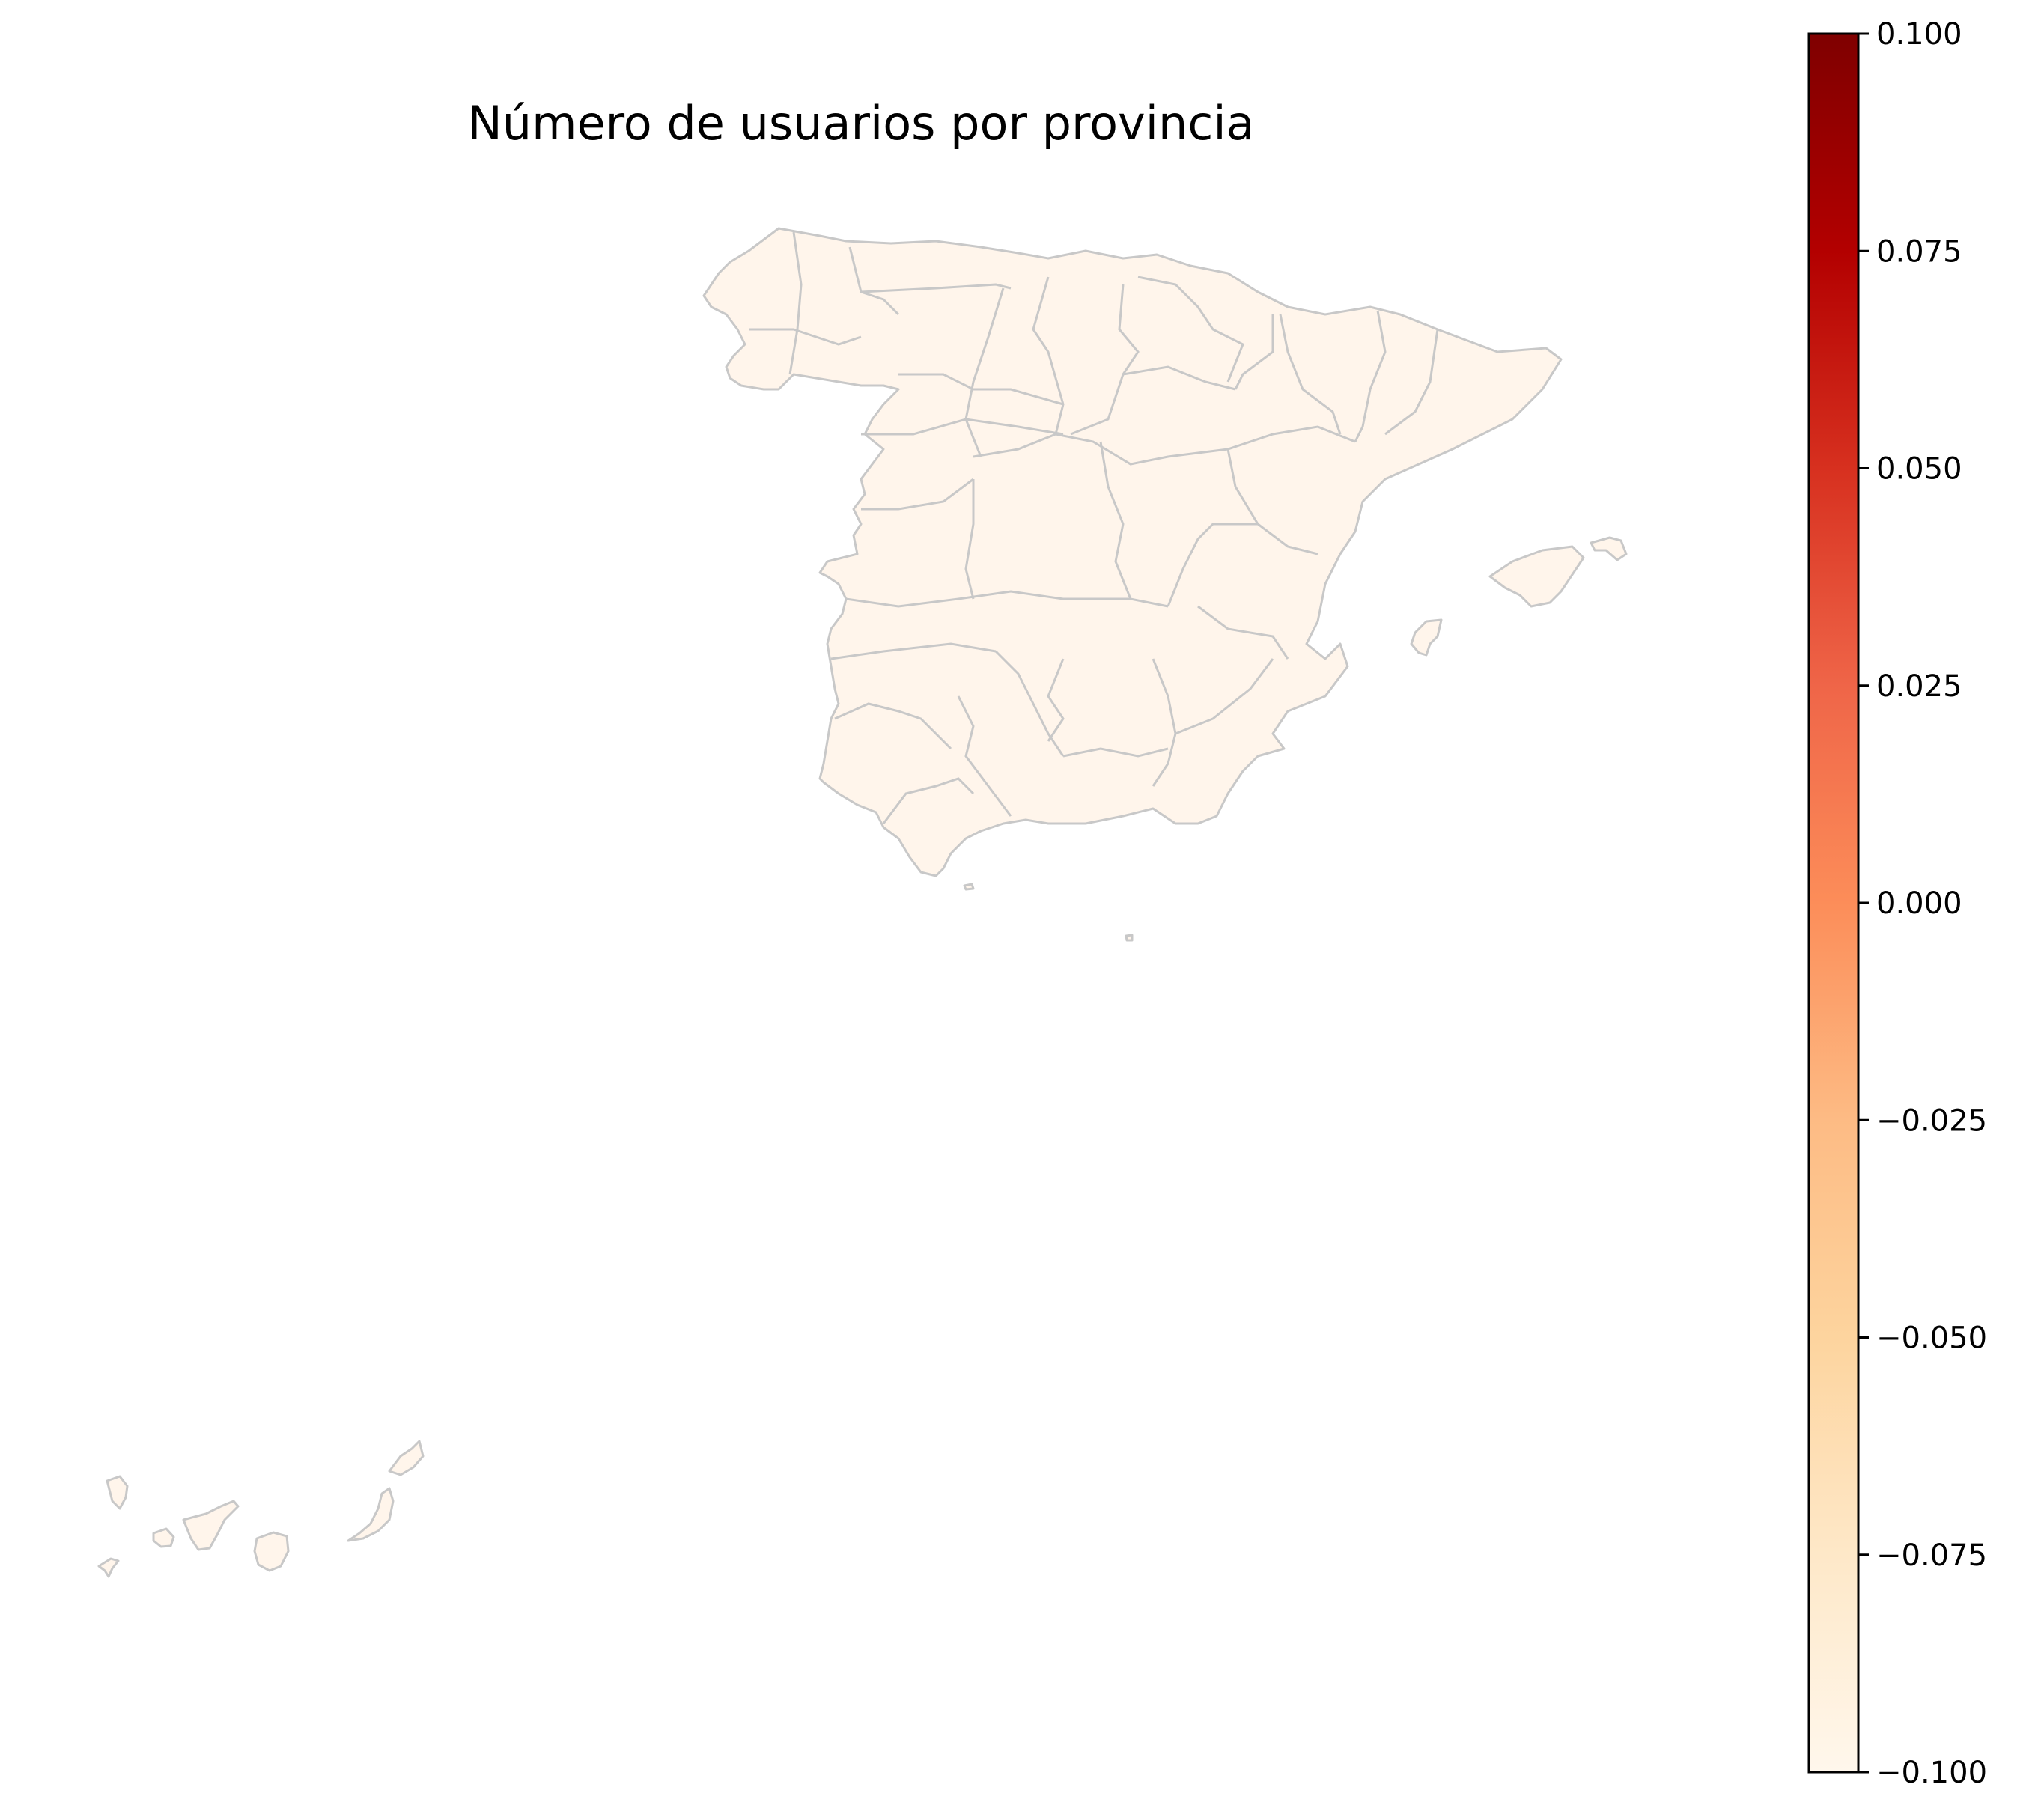 The width and height of the screenshot is (2044, 1805). I want to click on colorbar-tick-label: 0.050, so click(1919, 469).